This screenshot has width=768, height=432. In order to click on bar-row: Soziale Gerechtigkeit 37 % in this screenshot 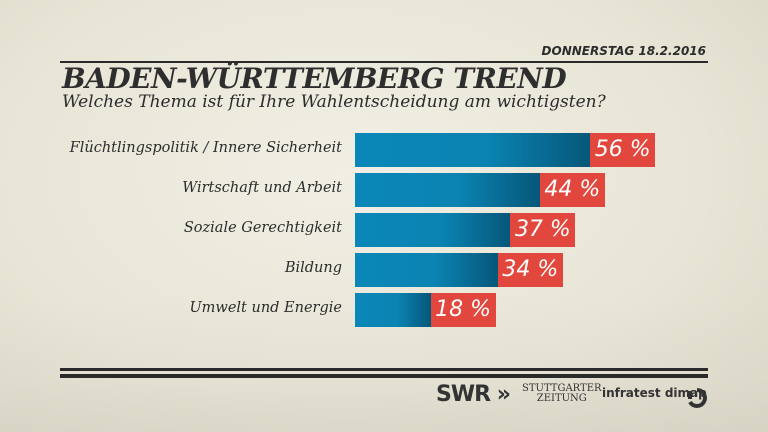, I will do `click(384, 230)`.